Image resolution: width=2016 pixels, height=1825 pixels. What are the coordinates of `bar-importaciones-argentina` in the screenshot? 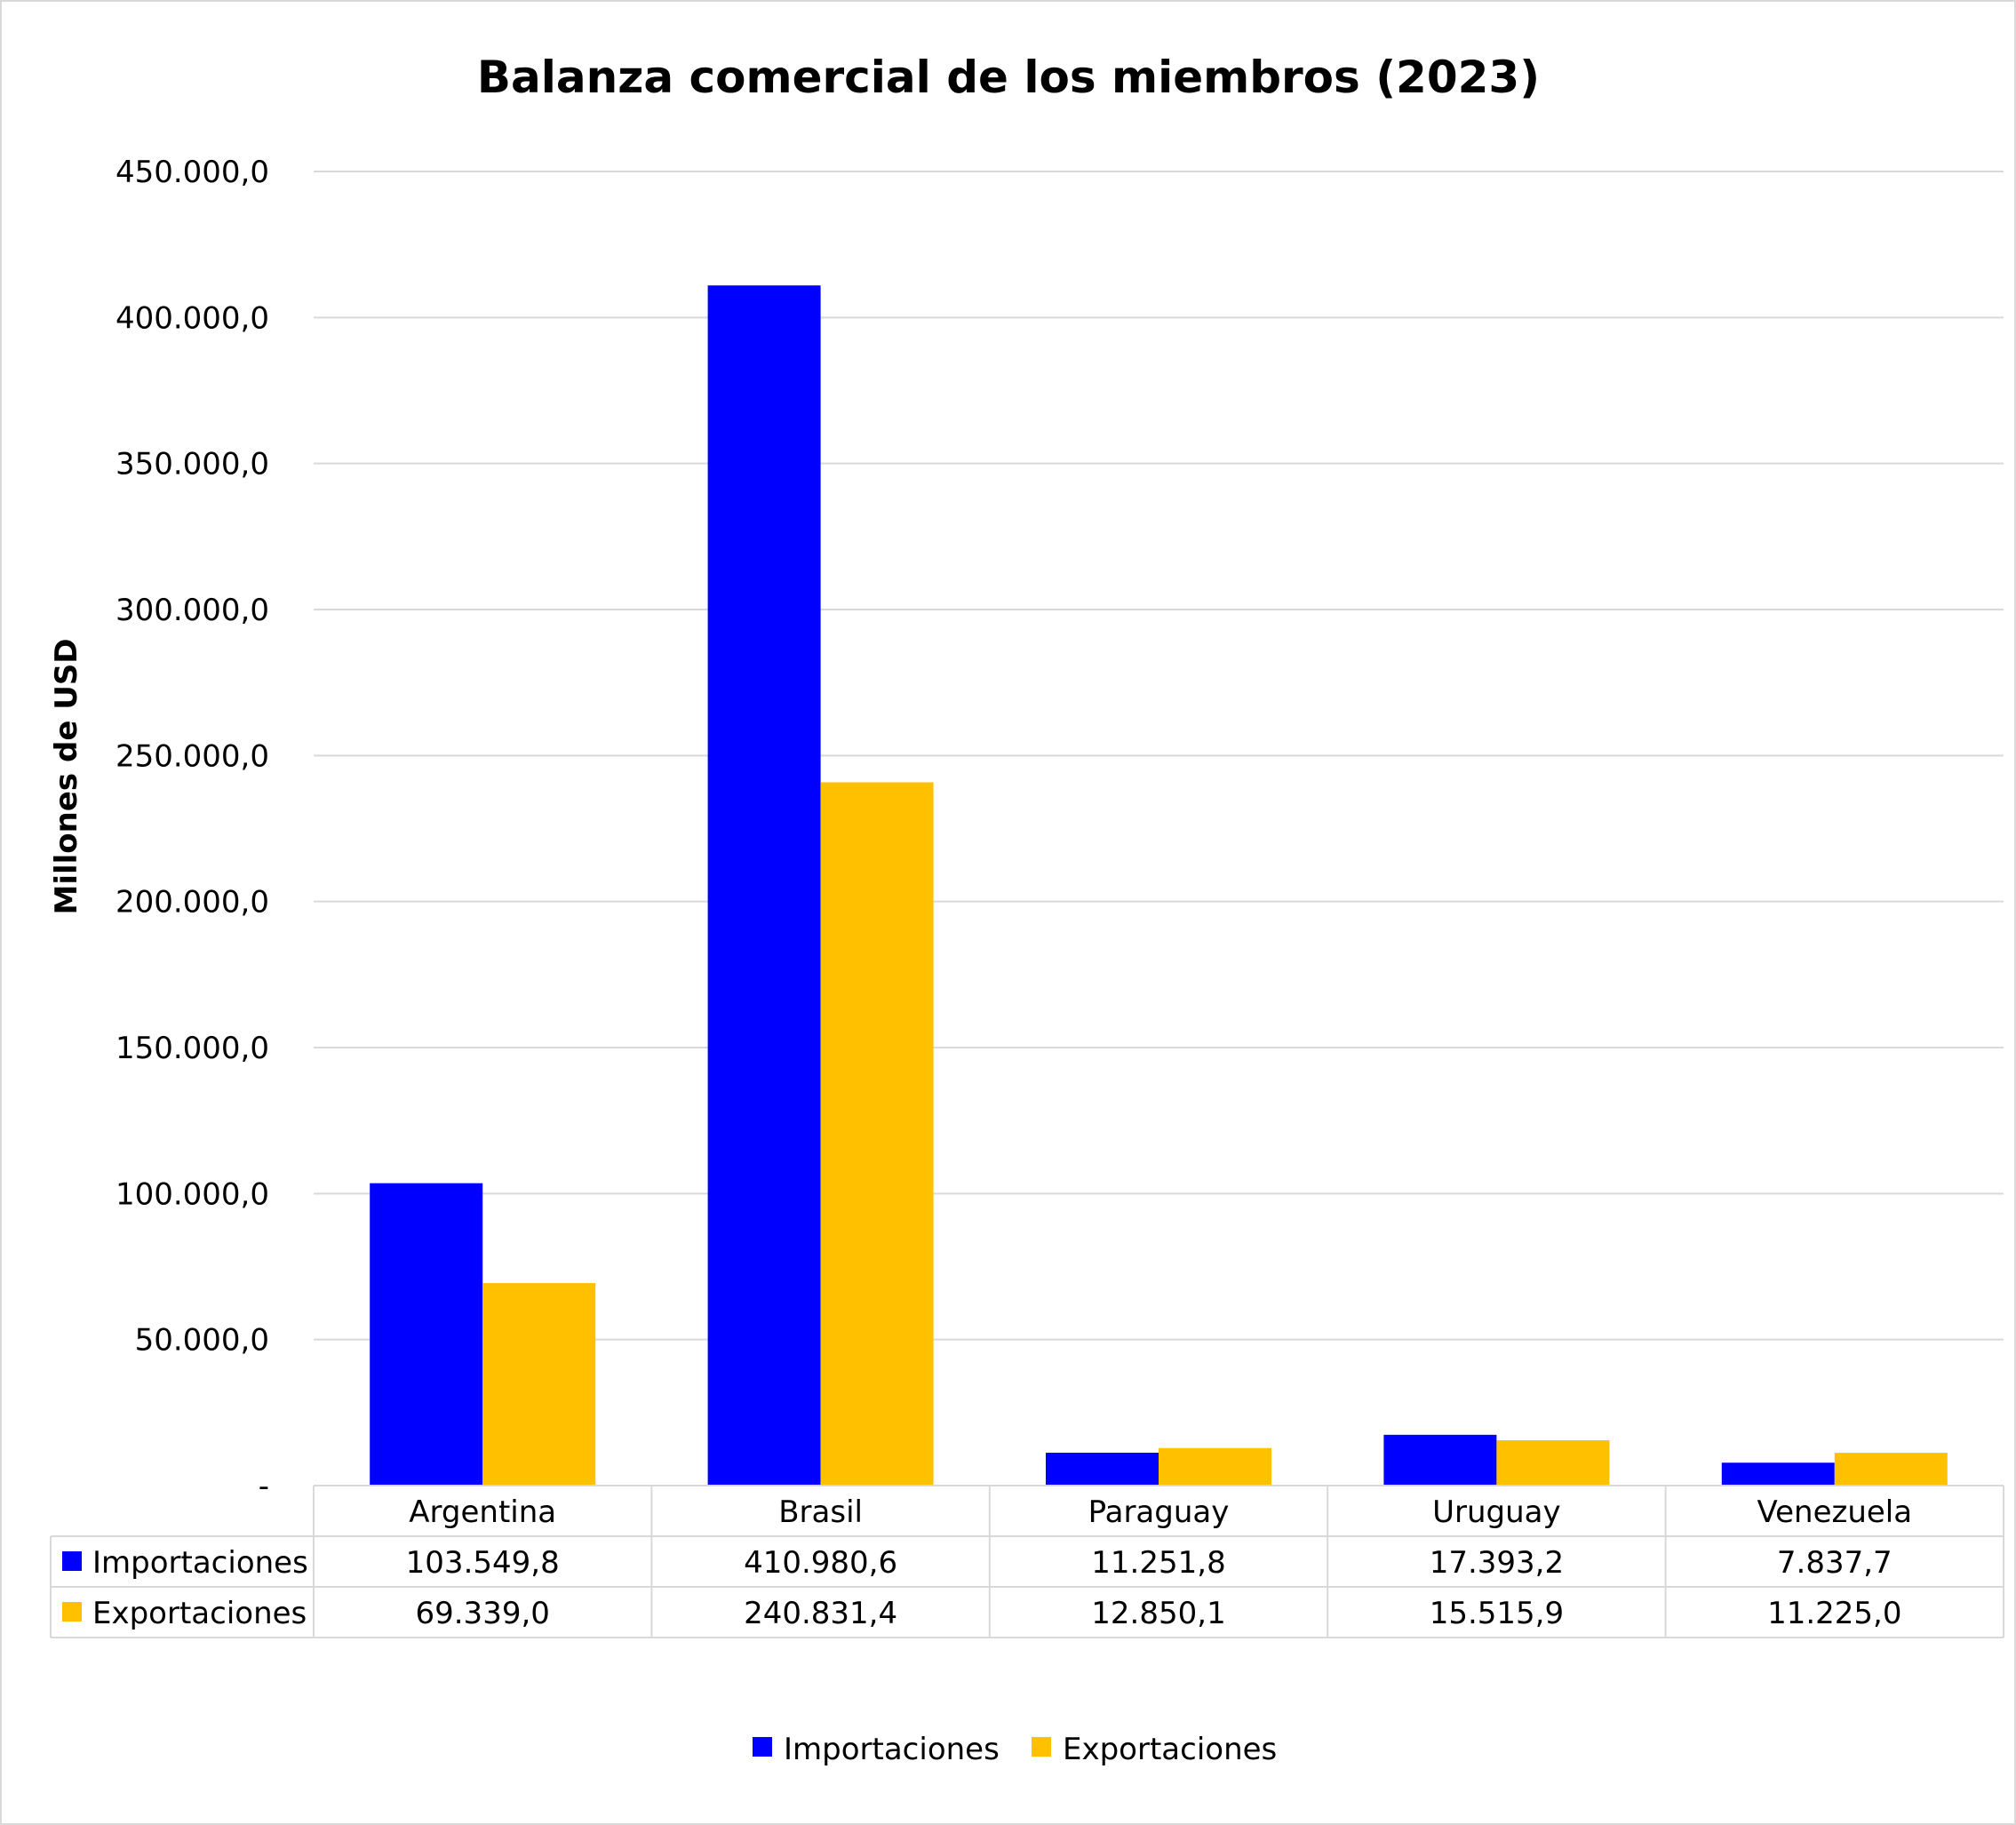 It's located at (427, 1335).